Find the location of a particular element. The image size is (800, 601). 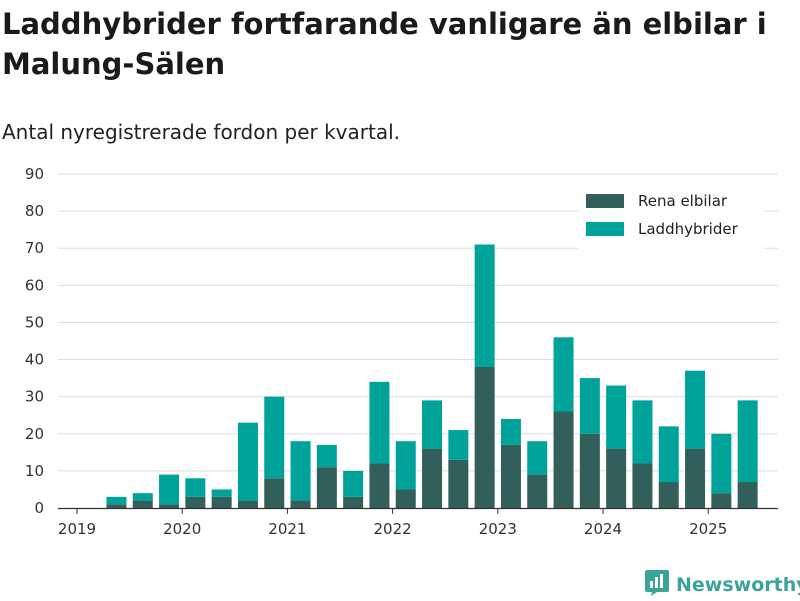

x-tick-label: 2019 is located at coordinates (77, 529).